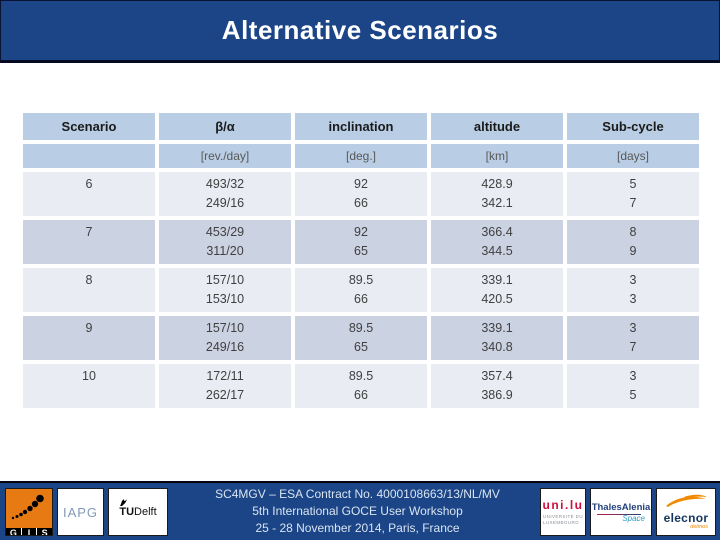 This screenshot has height=540, width=720. I want to click on cell-beta-alpha: 493/32 249/16, so click(225, 194).